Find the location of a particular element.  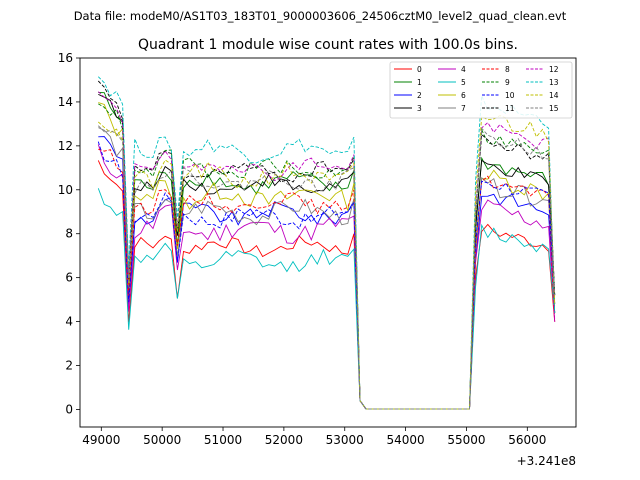

legend-label: 5 is located at coordinates (463, 82).